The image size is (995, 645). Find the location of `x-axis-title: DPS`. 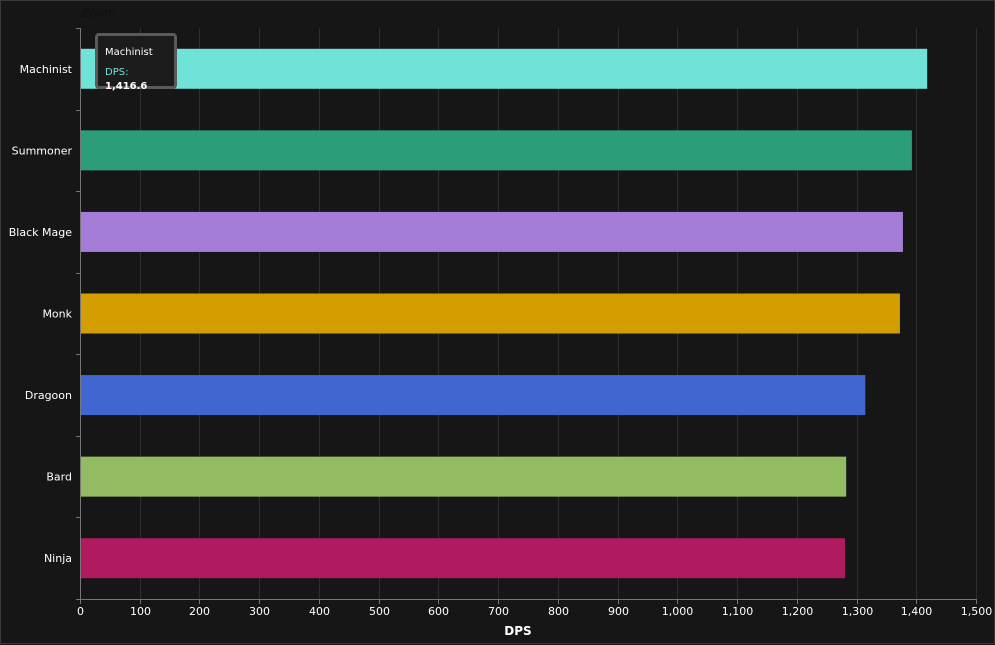

x-axis-title: DPS is located at coordinates (517, 631).